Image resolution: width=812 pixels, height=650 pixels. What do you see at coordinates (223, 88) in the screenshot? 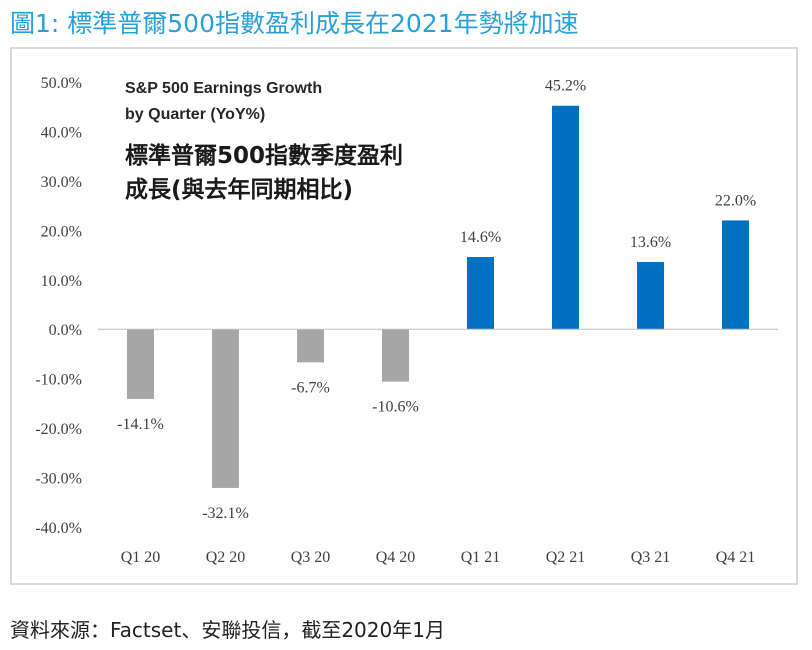
I see `chart-title-line-1: S&P 500 Earnings Growth` at bounding box center [223, 88].